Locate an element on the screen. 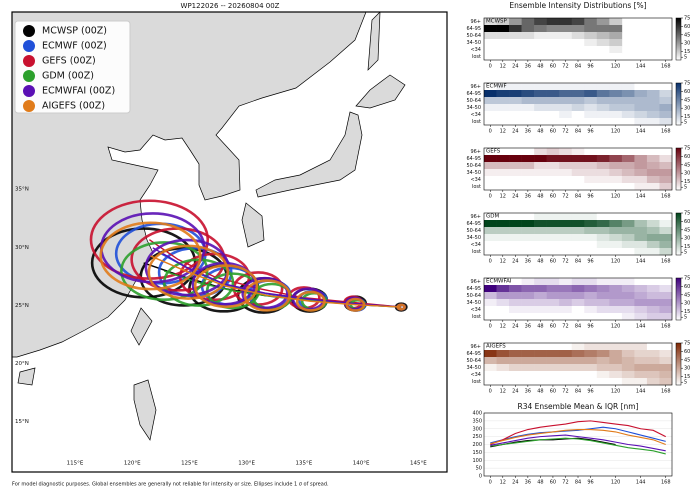 This screenshot has height=490, width=700. legend-marker is located at coordinates (29, 31).